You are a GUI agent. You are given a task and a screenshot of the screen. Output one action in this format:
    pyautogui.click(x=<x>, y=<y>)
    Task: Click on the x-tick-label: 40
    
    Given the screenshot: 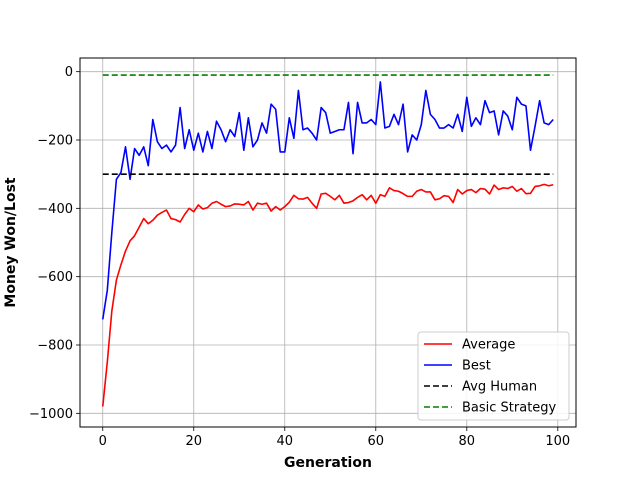 What is the action you would take?
    pyautogui.click(x=284, y=441)
    